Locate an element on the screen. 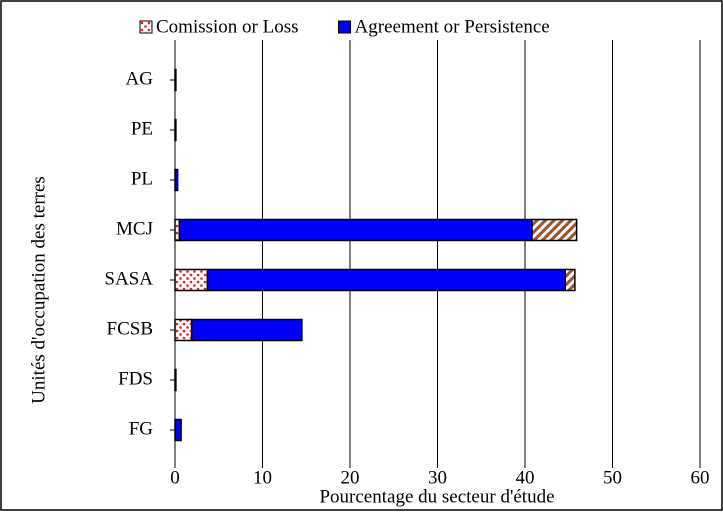  x-tick-label: 40 is located at coordinates (525, 477).